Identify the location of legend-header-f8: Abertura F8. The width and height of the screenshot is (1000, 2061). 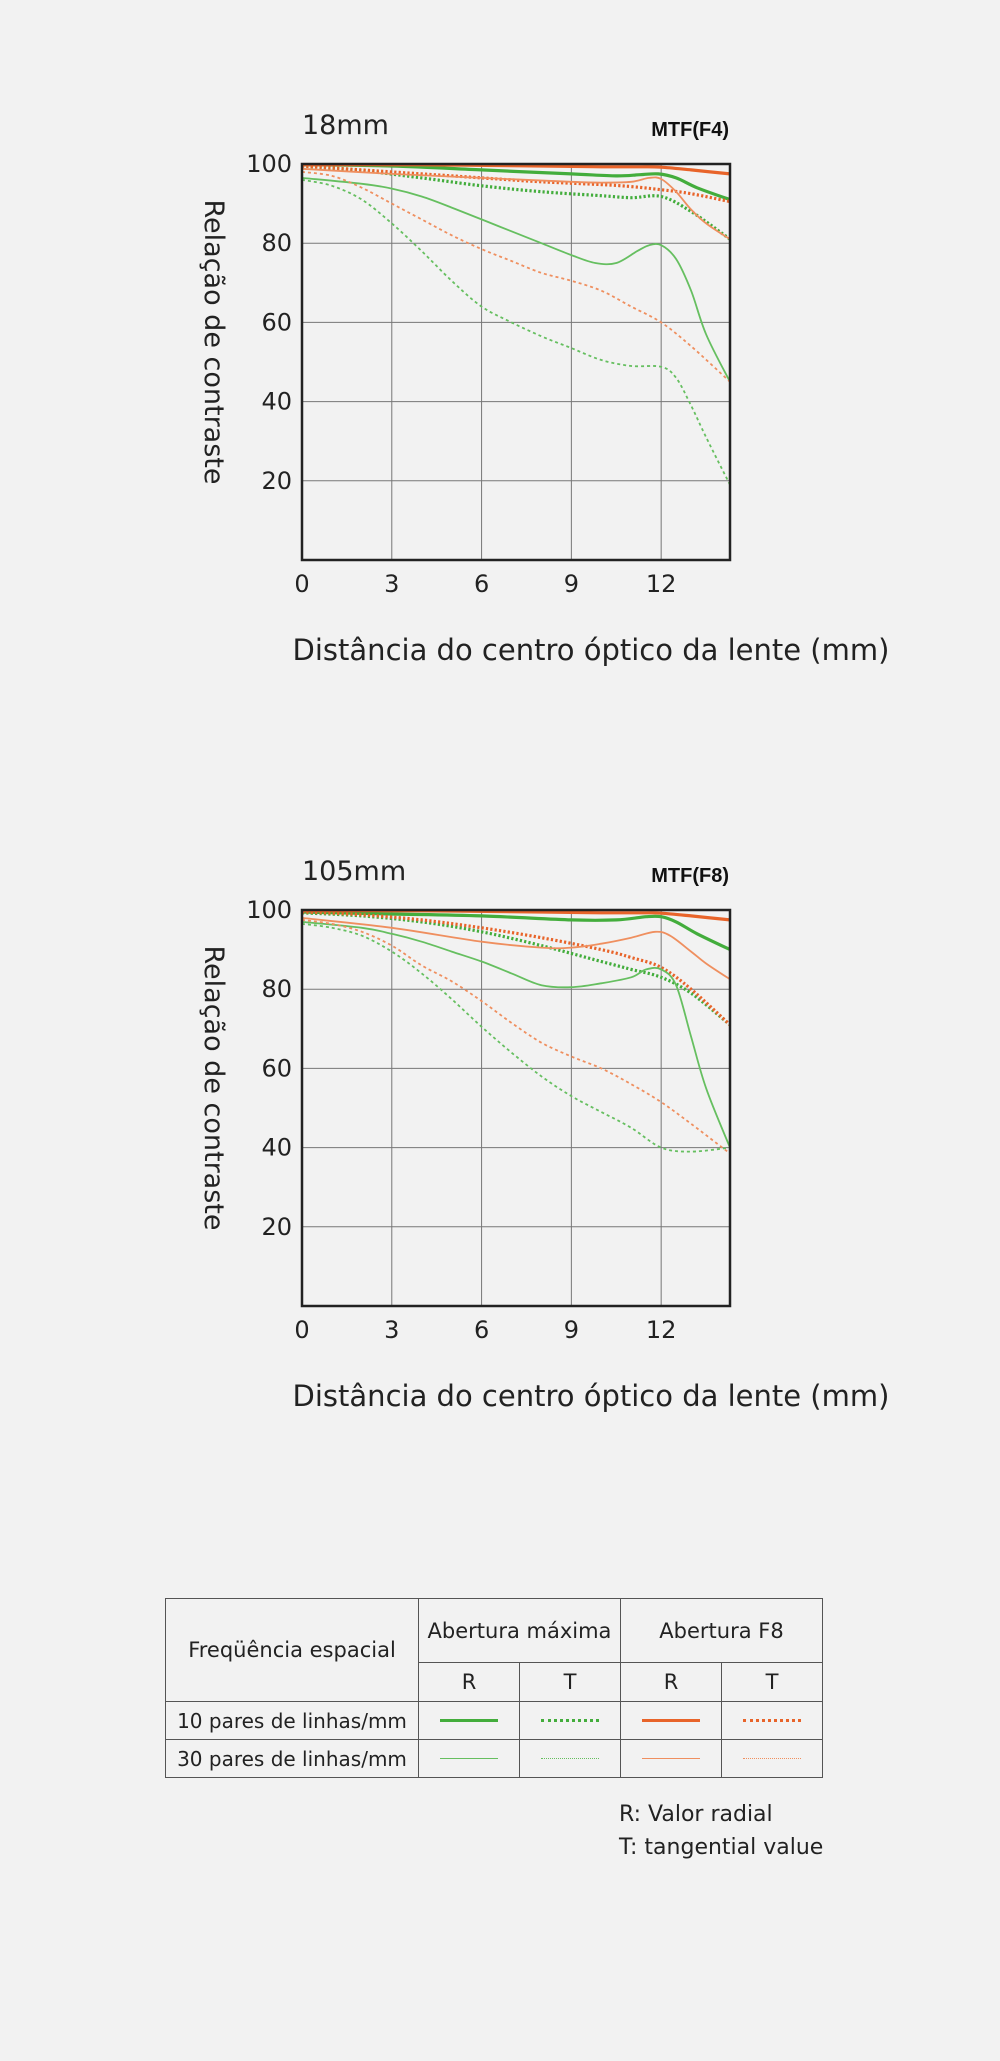
(721, 1630).